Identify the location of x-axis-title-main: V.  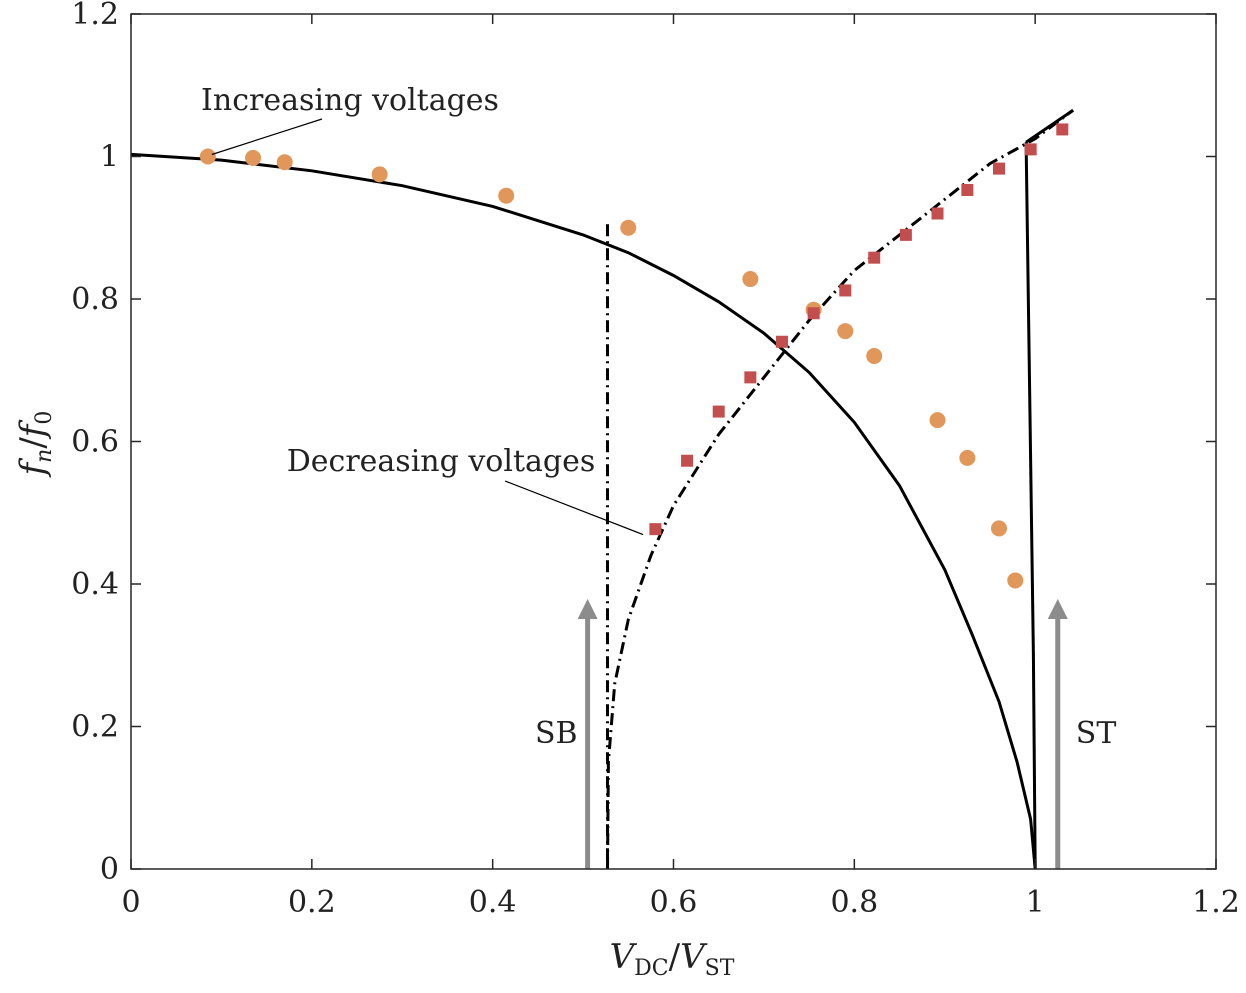
(624, 957).